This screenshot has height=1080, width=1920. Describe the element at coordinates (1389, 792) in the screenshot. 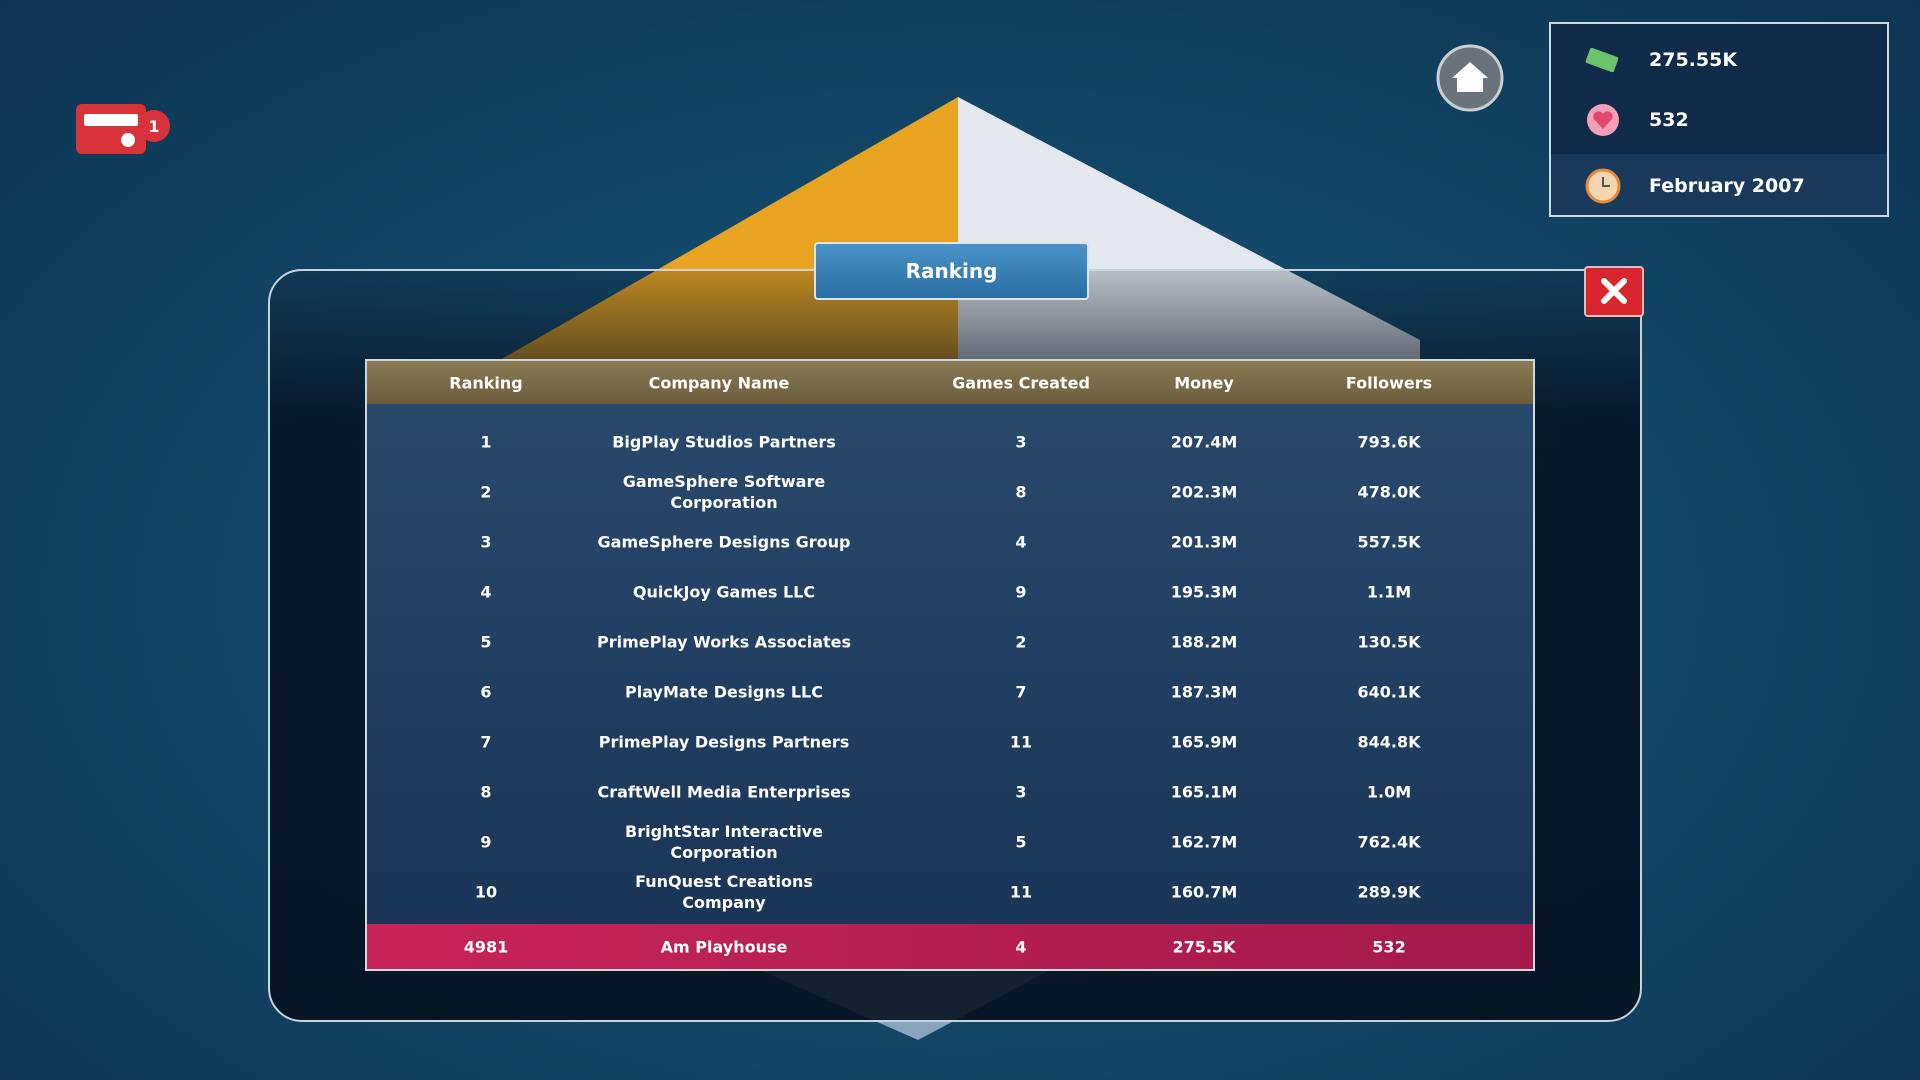

I see `followers-cell: 1.0M` at that location.